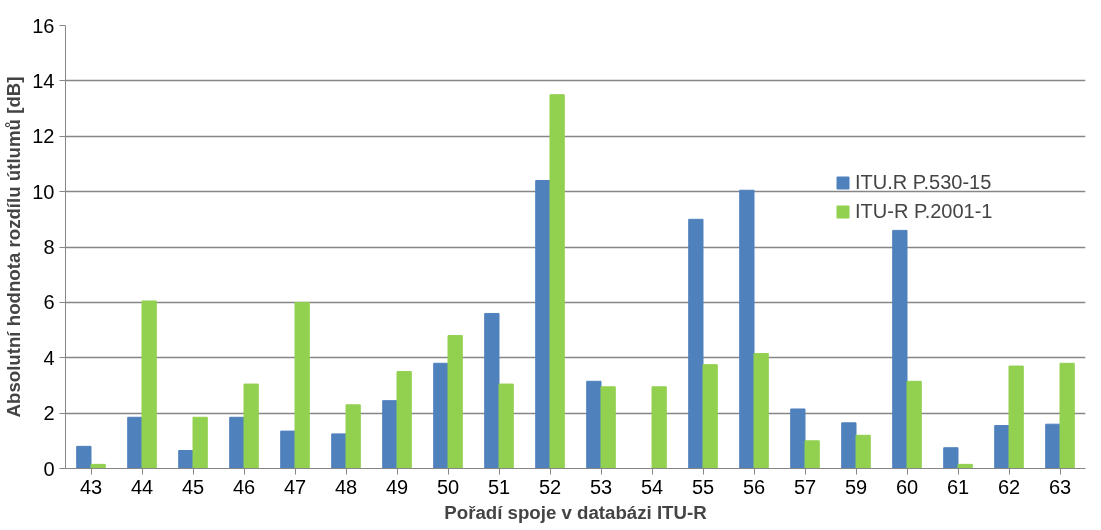  What do you see at coordinates (43, 80) in the screenshot?
I see `y-tick-label: 14` at bounding box center [43, 80].